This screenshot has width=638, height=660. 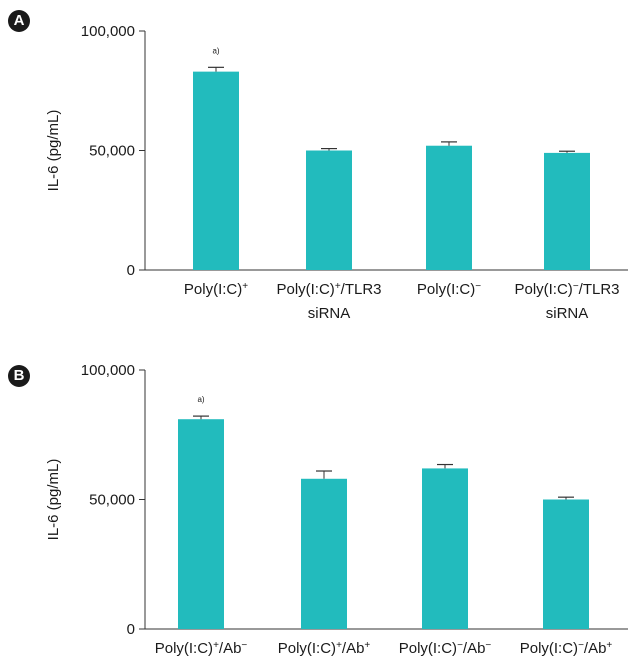 What do you see at coordinates (131, 270) in the screenshot?
I see `y-tick-label-a: 0` at bounding box center [131, 270].